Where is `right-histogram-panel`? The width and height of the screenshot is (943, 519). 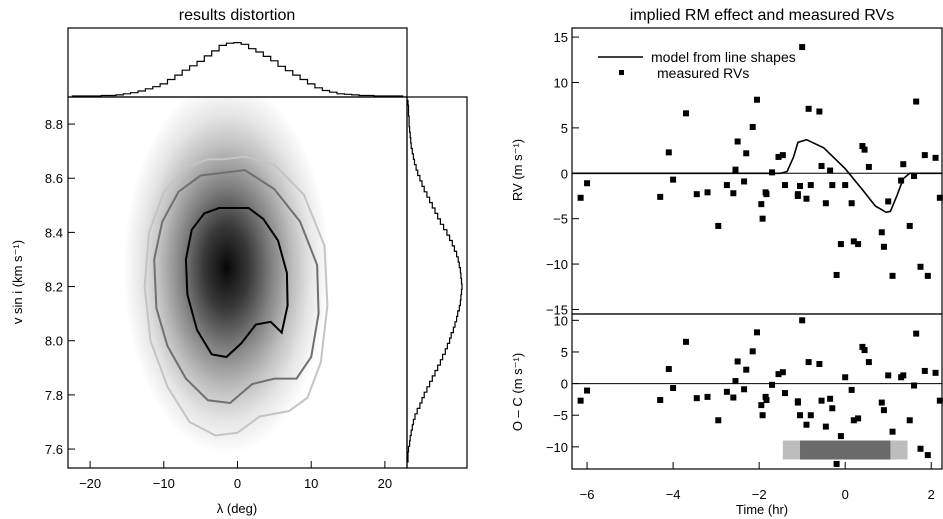
right-histogram-panel is located at coordinates (437, 282).